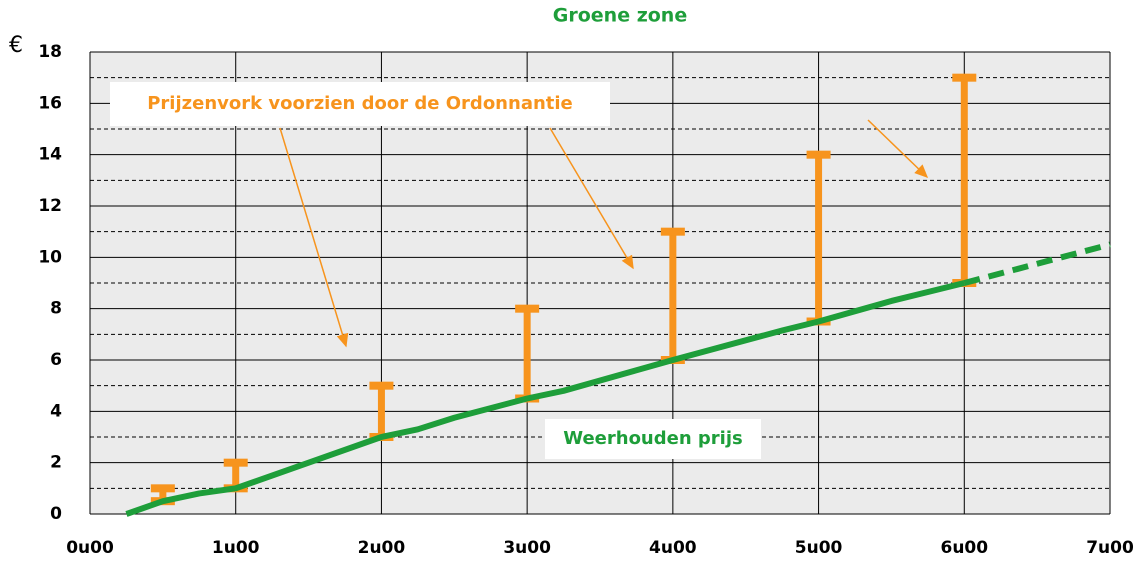  What do you see at coordinates (819, 548) in the screenshot?
I see `x-tick-label: 5u00` at bounding box center [819, 548].